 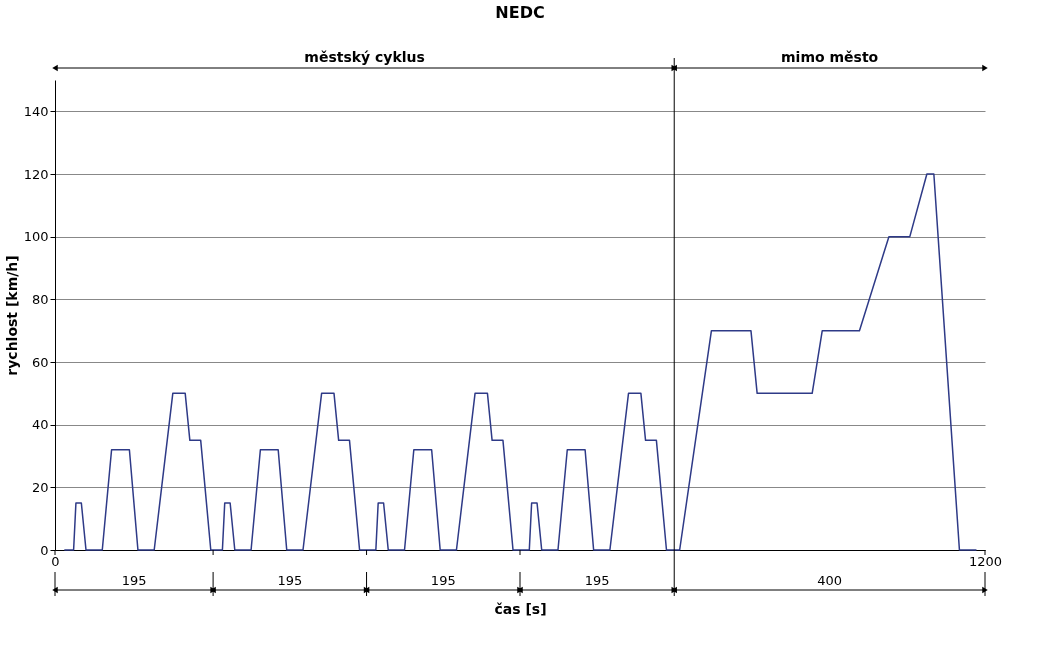 I want to click on text: městský cyklus, so click(x=364, y=57).